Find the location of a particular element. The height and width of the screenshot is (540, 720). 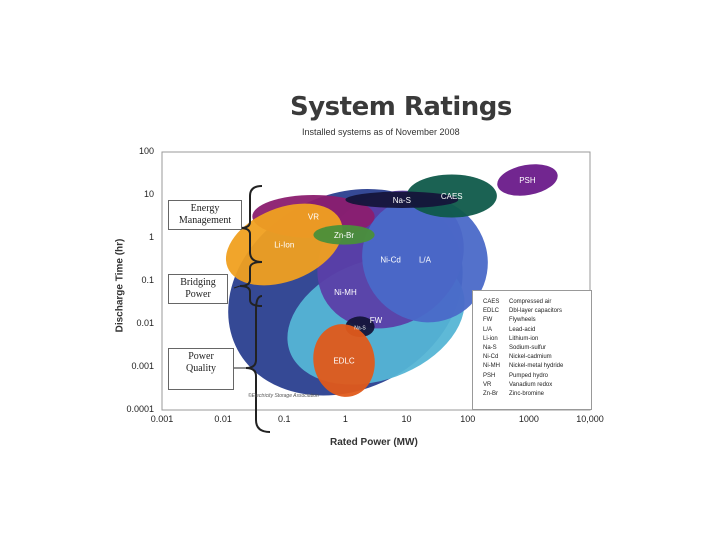

legend-abbr: VR is located at coordinates (487, 384).